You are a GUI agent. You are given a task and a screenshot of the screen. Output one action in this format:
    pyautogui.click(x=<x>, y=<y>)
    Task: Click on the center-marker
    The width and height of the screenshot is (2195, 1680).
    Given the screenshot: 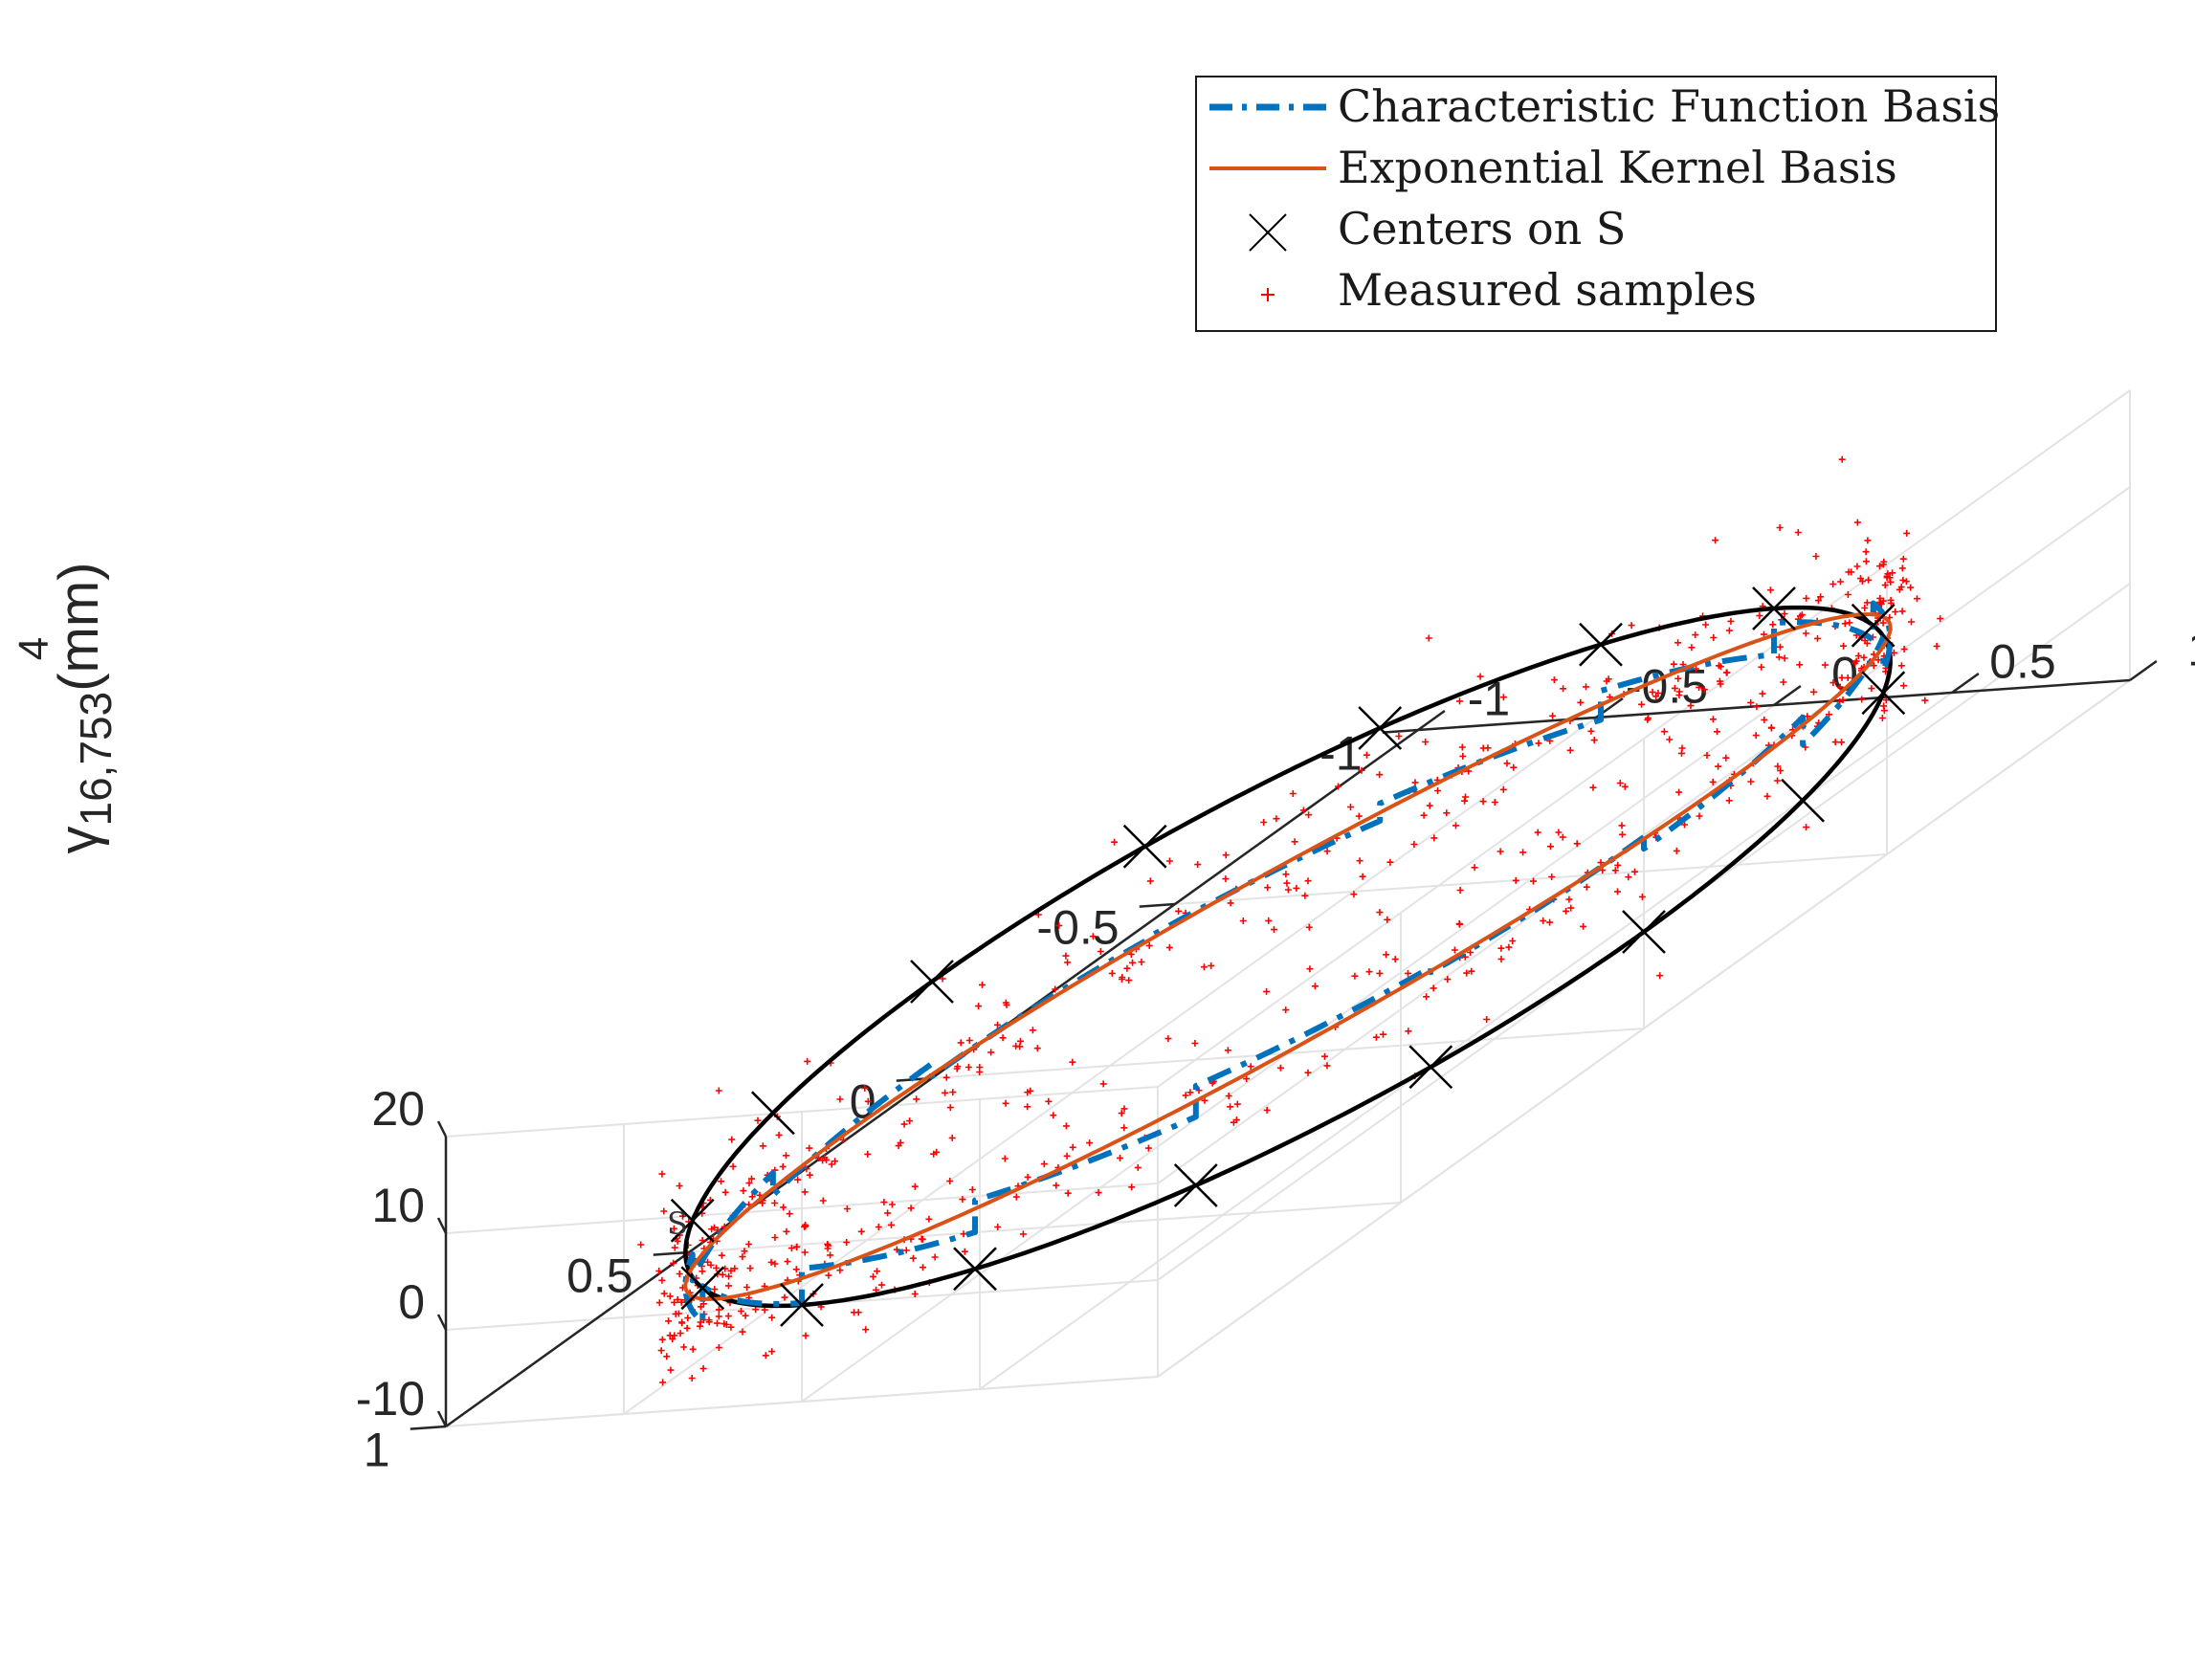 What is the action you would take?
    pyautogui.click(x=802, y=1305)
    